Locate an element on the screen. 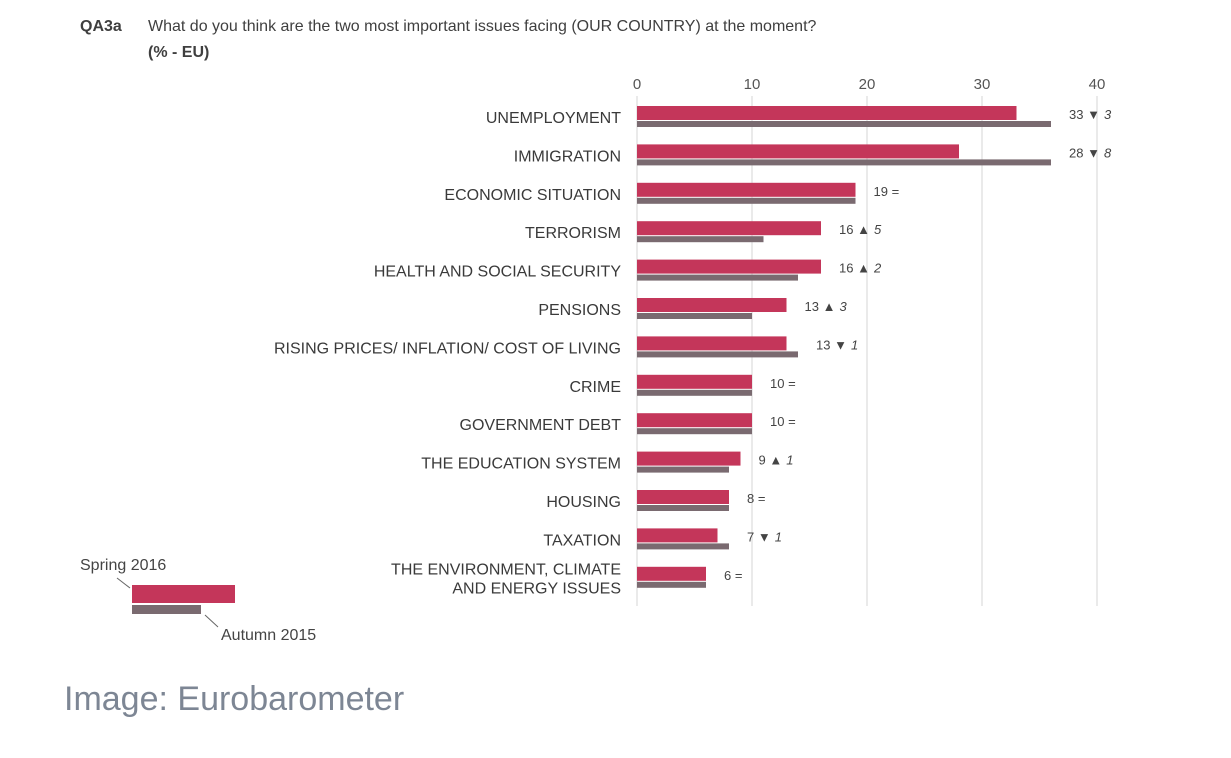 The width and height of the screenshot is (1231, 758). category-label: PENSIONS is located at coordinates (579, 310).